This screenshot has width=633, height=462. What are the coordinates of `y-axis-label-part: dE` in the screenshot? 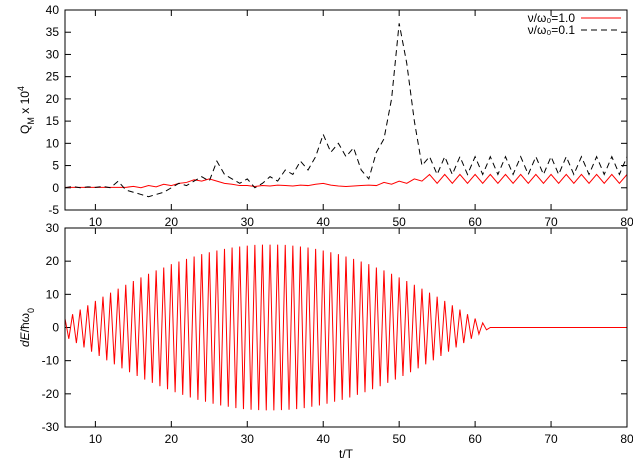 It's located at (25, 339).